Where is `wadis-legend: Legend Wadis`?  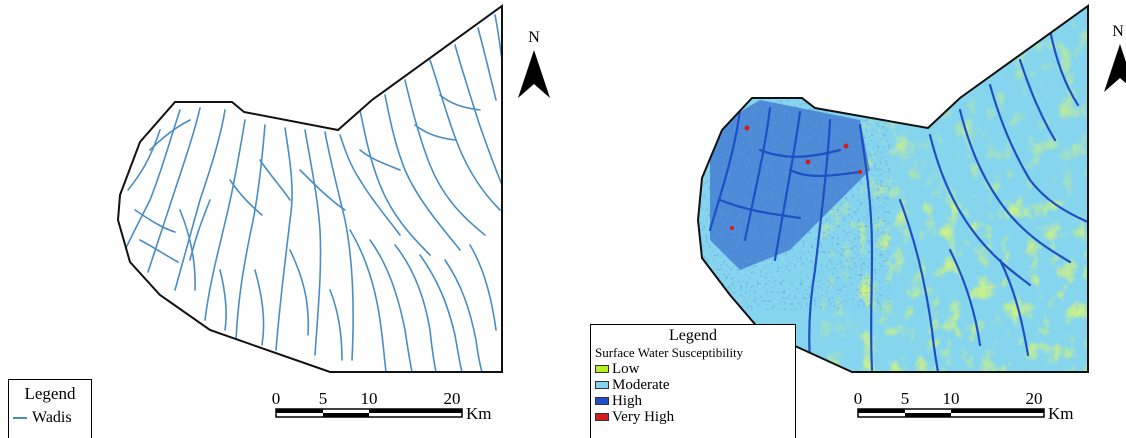 wadis-legend: Legend Wadis is located at coordinates (50, 408).